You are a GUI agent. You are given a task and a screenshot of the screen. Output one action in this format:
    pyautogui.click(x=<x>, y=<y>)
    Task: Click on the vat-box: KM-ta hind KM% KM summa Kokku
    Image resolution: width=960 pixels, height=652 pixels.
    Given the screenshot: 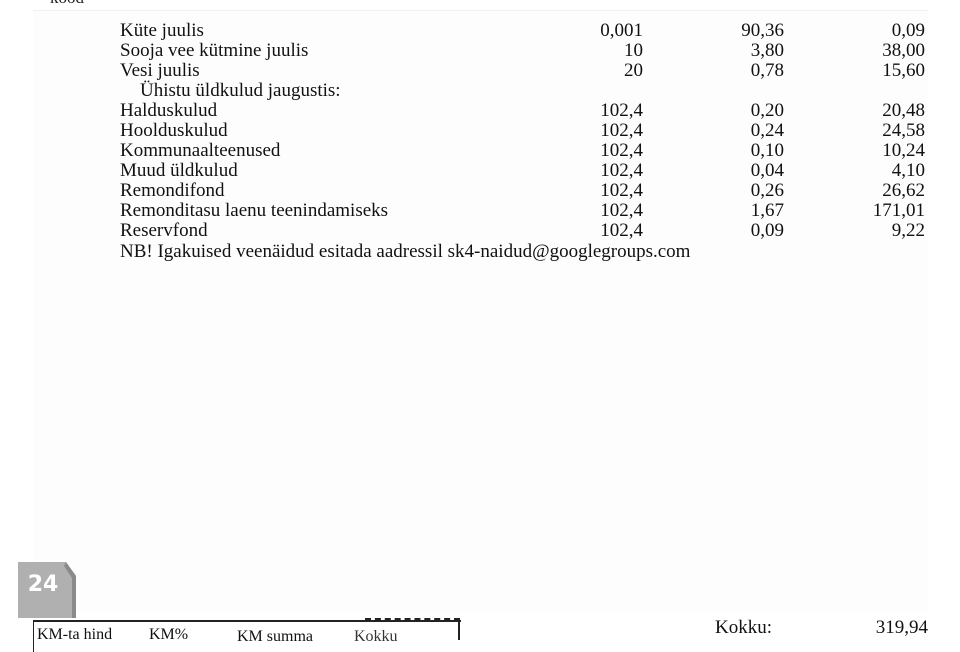 What is the action you would take?
    pyautogui.click(x=247, y=636)
    